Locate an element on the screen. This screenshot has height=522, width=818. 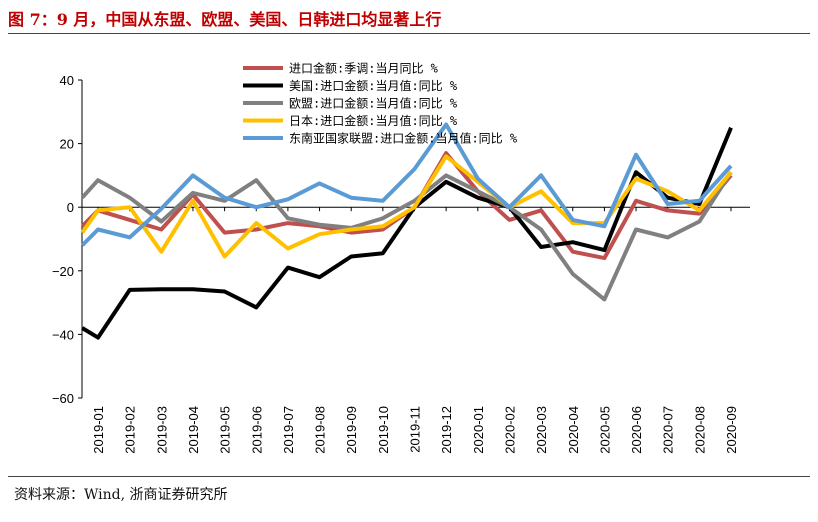
y-tick-label: 20 is located at coordinates (67, 144).